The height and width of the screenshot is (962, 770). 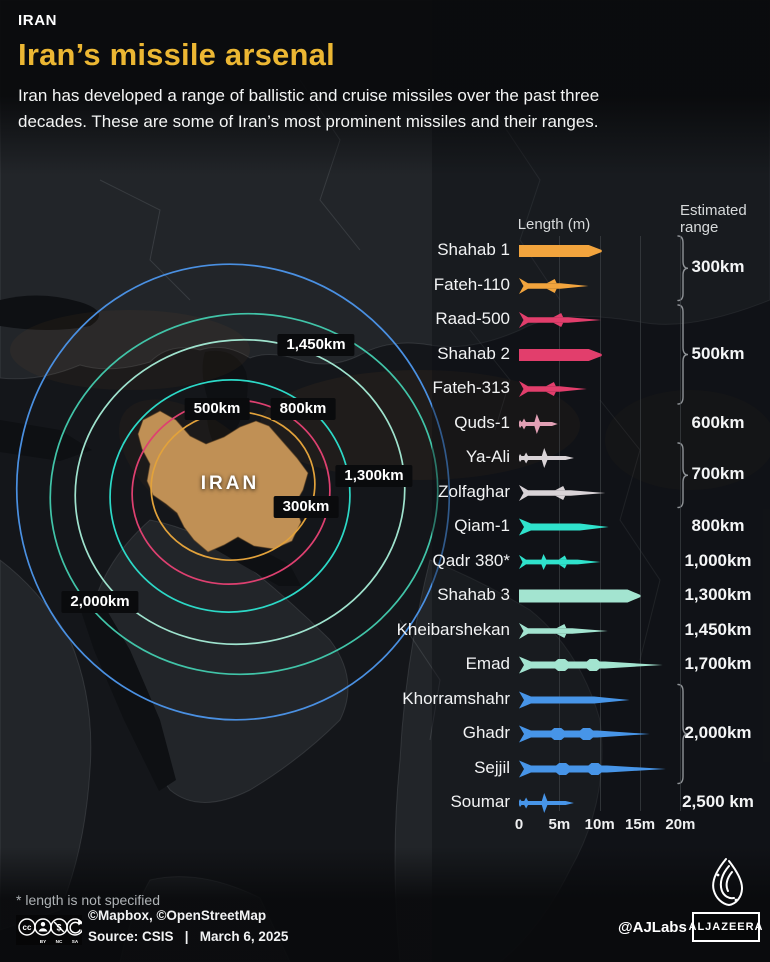 I want to click on missile-name-label: Shahab 3, so click(x=473, y=594).